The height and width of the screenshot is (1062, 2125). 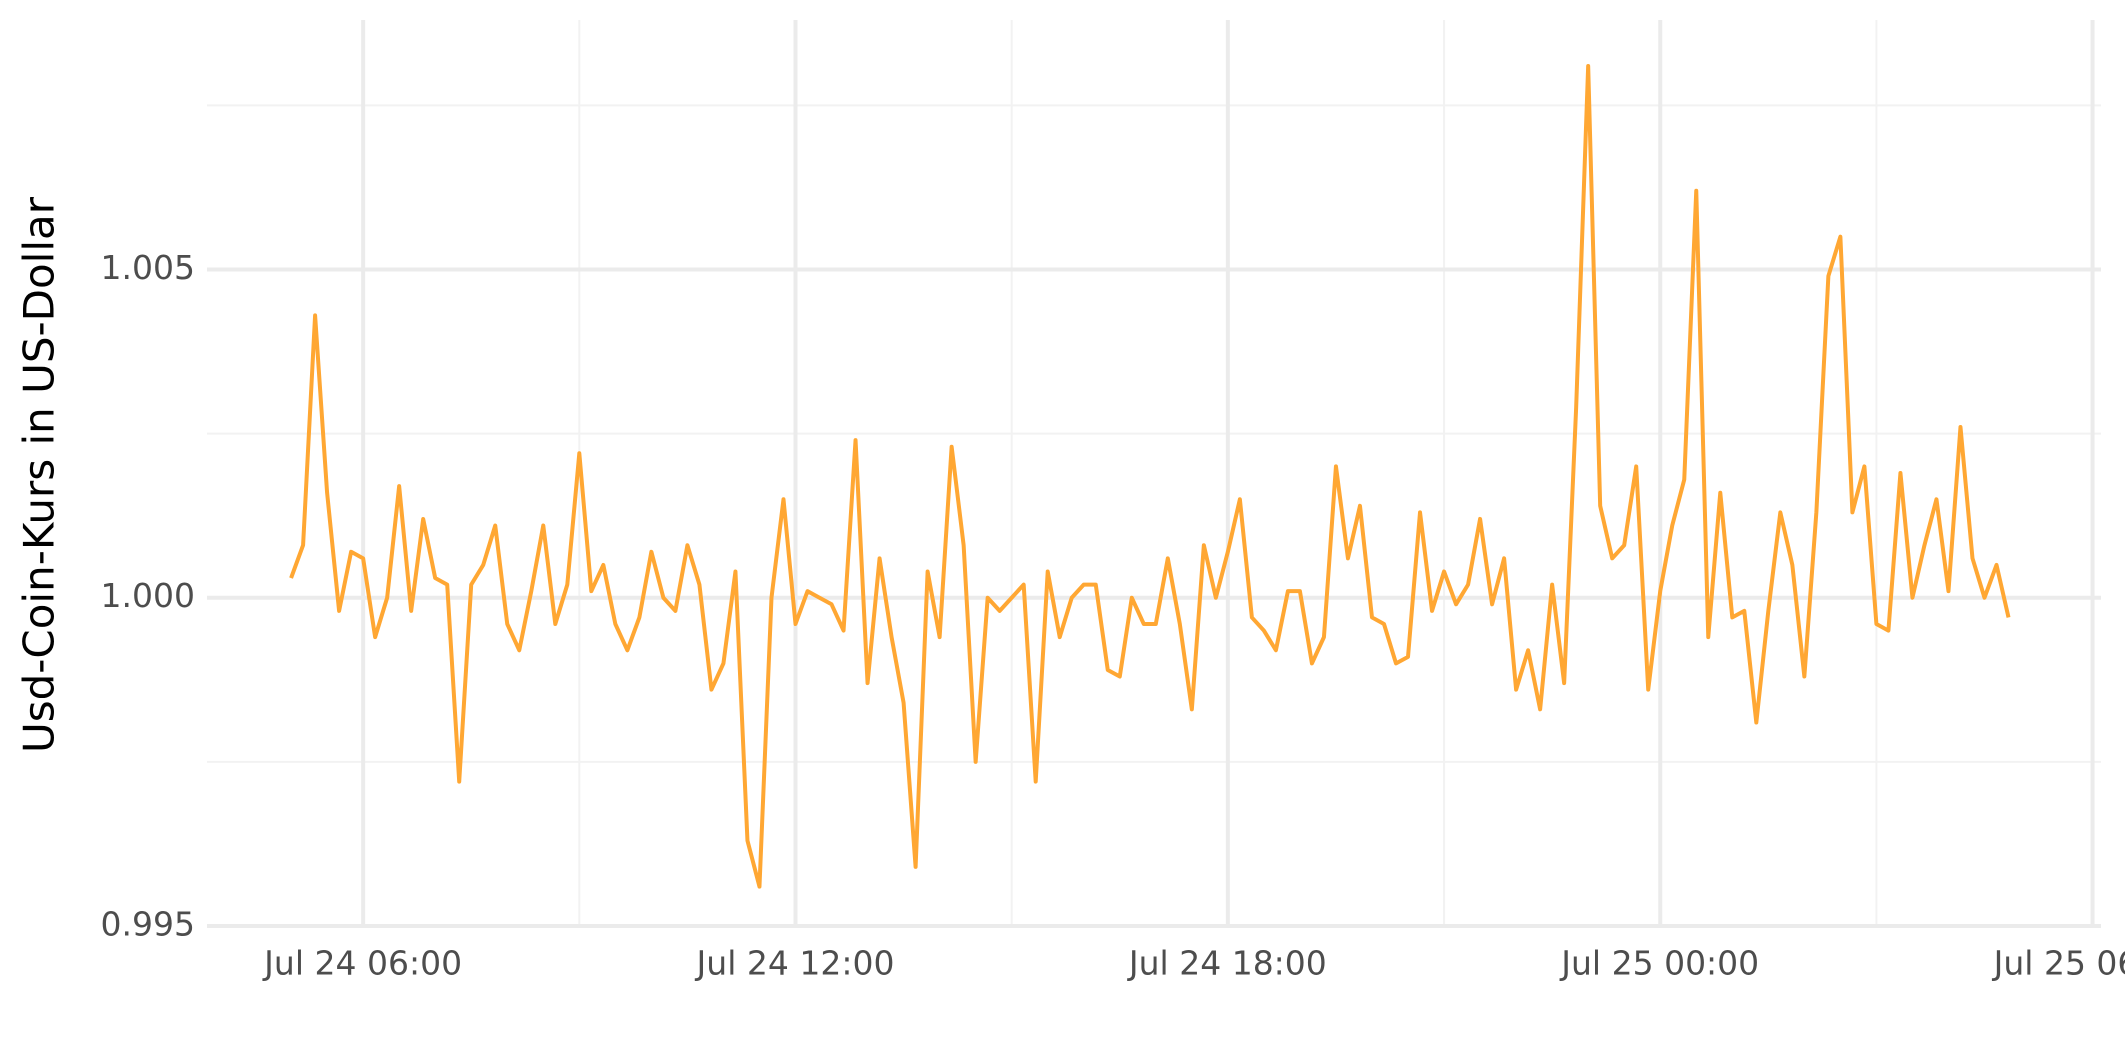 I want to click on x-tick-label: Jul 24 12:00, so click(x=795, y=963).